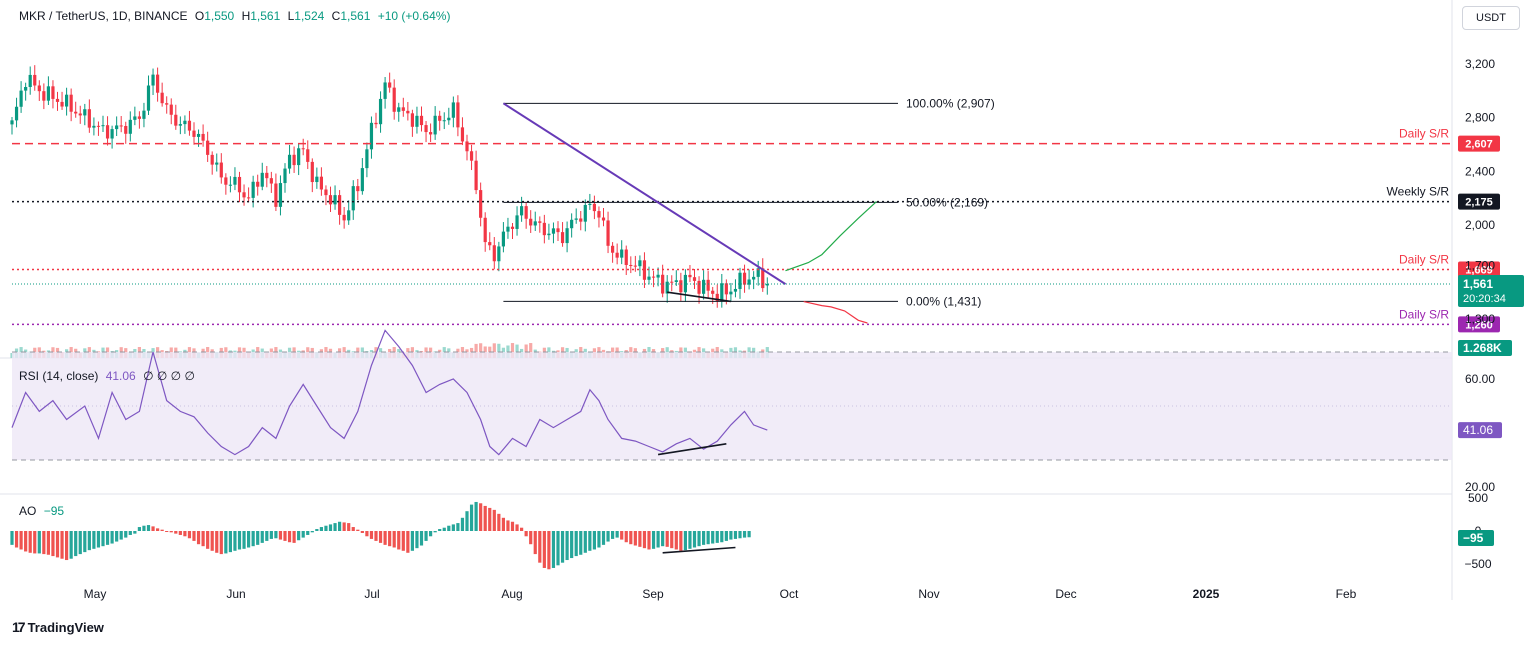 This screenshot has height=646, width=1536. What do you see at coordinates (644, 193) in the screenshot?
I see `descending-trendline` at bounding box center [644, 193].